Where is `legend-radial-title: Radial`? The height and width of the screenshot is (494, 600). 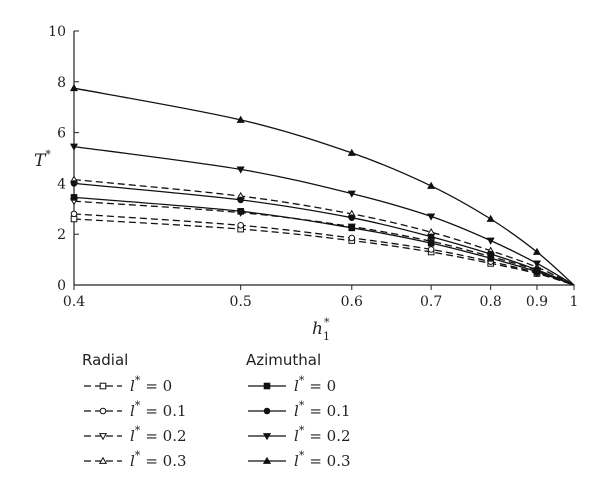 legend-radial-title: Radial is located at coordinates (105, 360).